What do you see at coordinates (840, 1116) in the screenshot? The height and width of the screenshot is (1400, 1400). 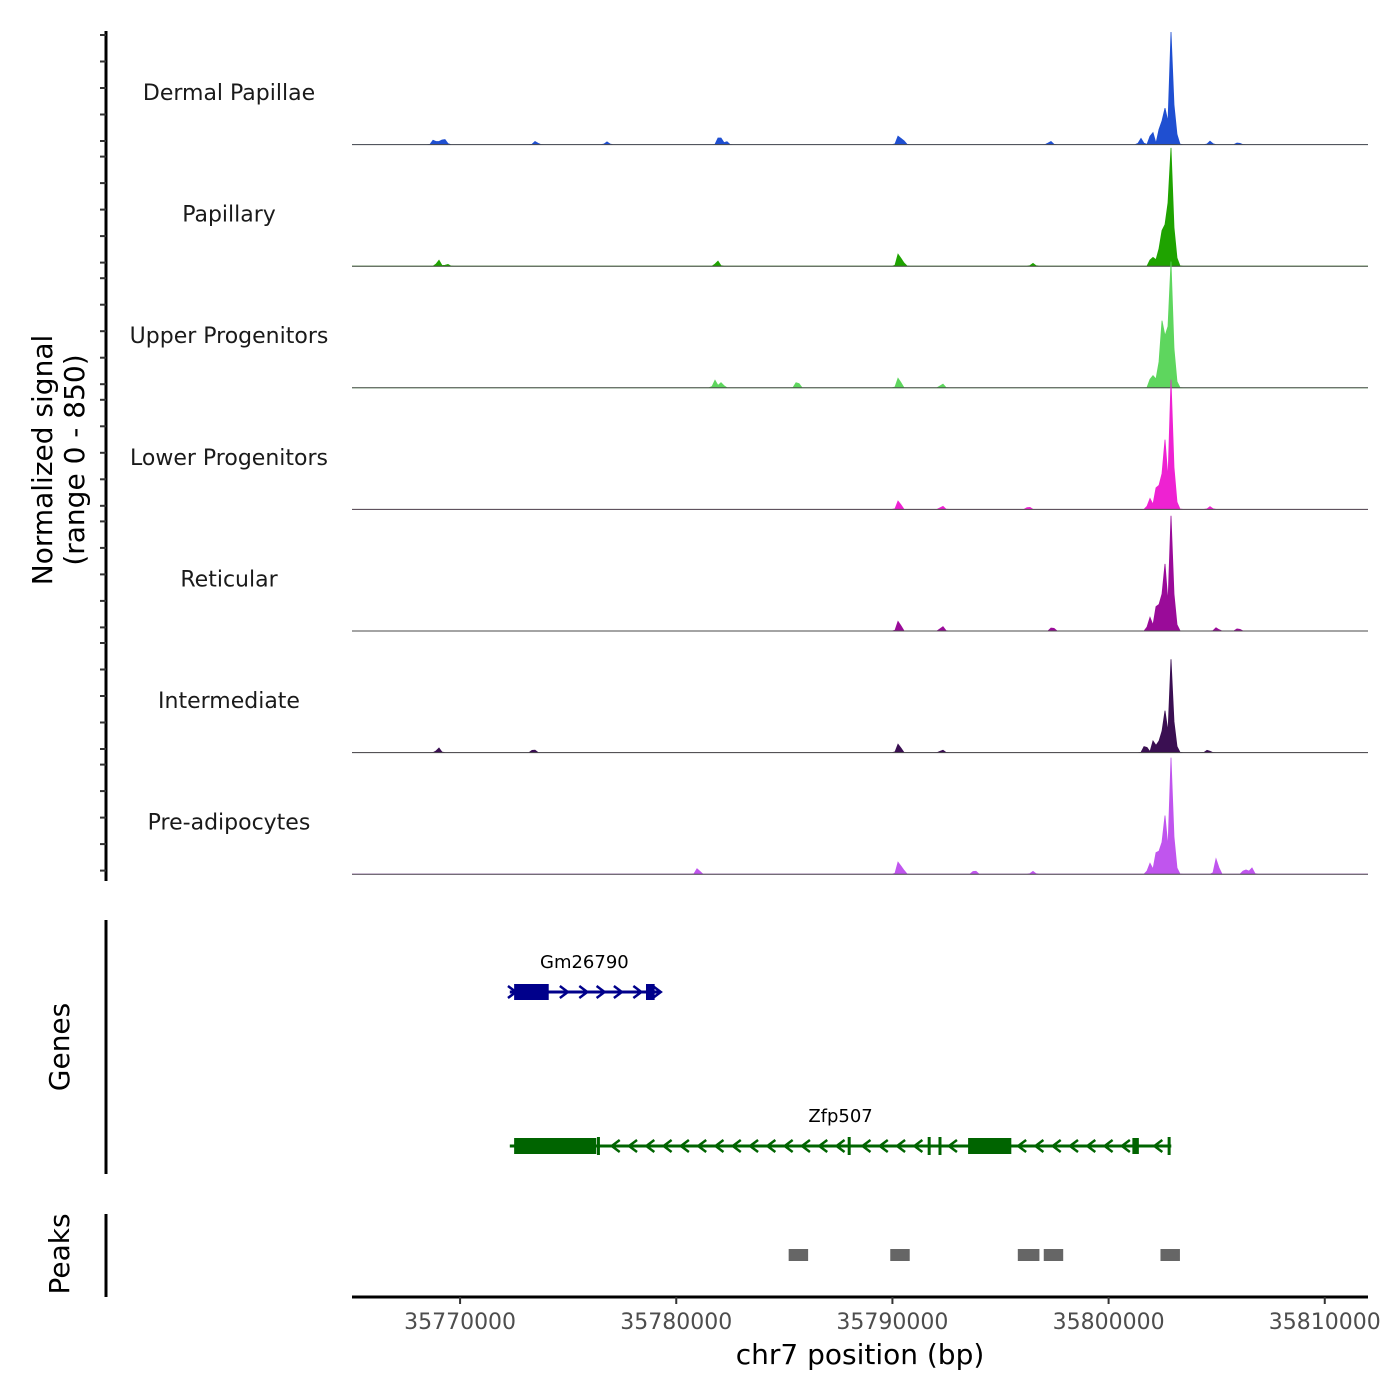 I see `gene-label: Zfp507` at bounding box center [840, 1116].